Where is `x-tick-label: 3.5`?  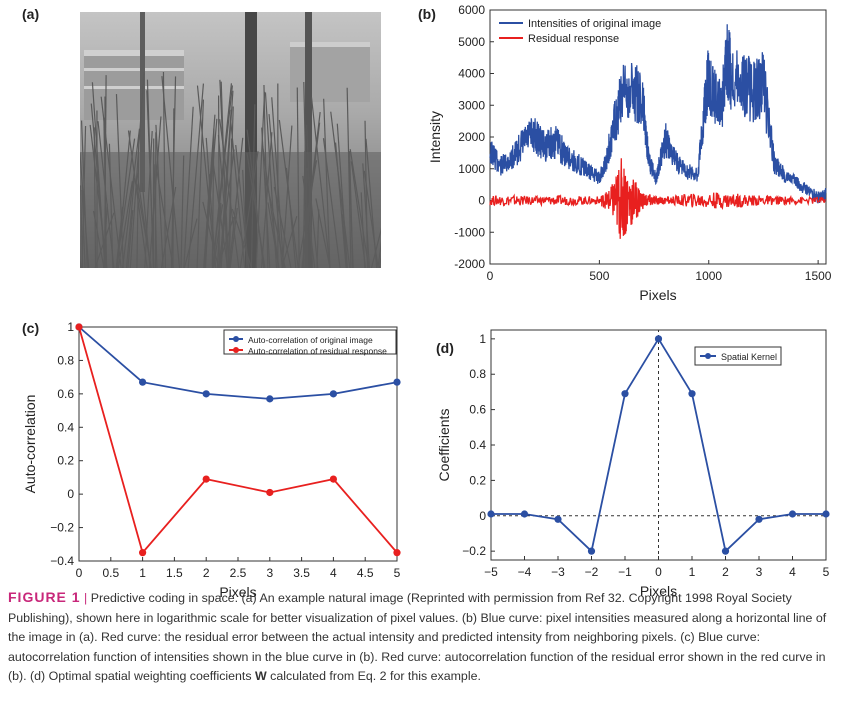 x-tick-label: 3.5 is located at coordinates (301, 573).